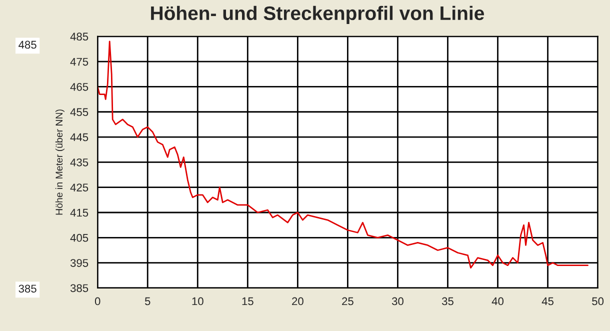  I want to click on y-tick-label: 465, so click(79, 86).